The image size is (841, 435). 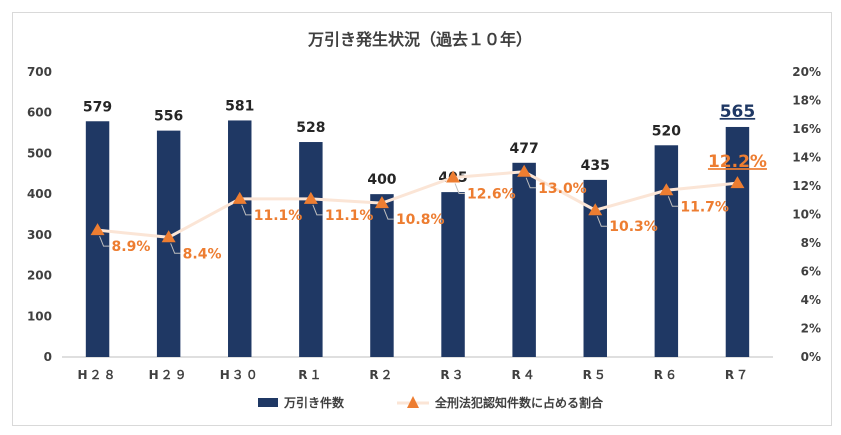 What do you see at coordinates (738, 112) in the screenshot?
I see `bar-value-label: 565` at bounding box center [738, 112].